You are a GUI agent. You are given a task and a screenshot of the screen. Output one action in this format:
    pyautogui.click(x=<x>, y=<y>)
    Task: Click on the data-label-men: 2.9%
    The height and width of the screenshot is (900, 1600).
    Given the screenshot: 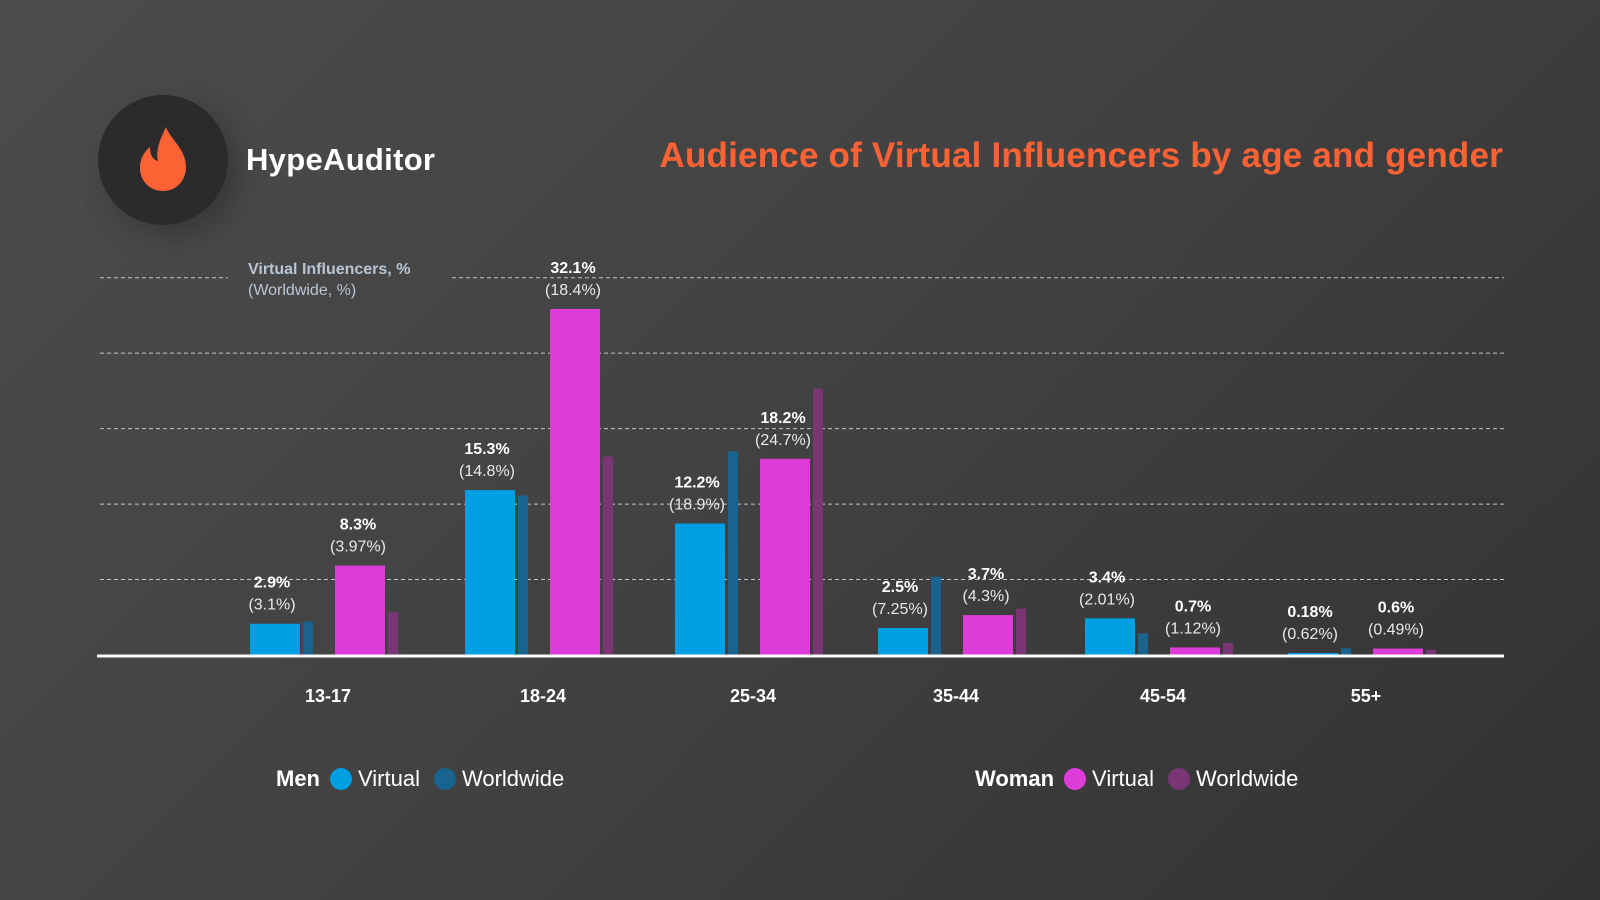 What is the action you would take?
    pyautogui.click(x=272, y=583)
    